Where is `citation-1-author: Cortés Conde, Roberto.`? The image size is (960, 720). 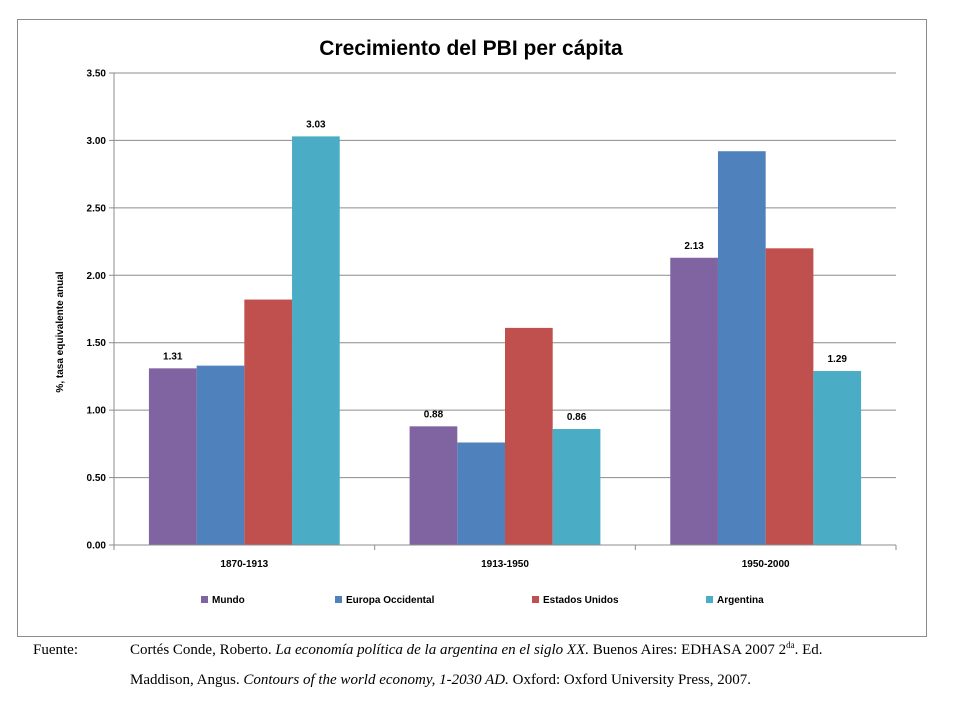
citation-1-author: Cortés Conde, Roberto. is located at coordinates (201, 650).